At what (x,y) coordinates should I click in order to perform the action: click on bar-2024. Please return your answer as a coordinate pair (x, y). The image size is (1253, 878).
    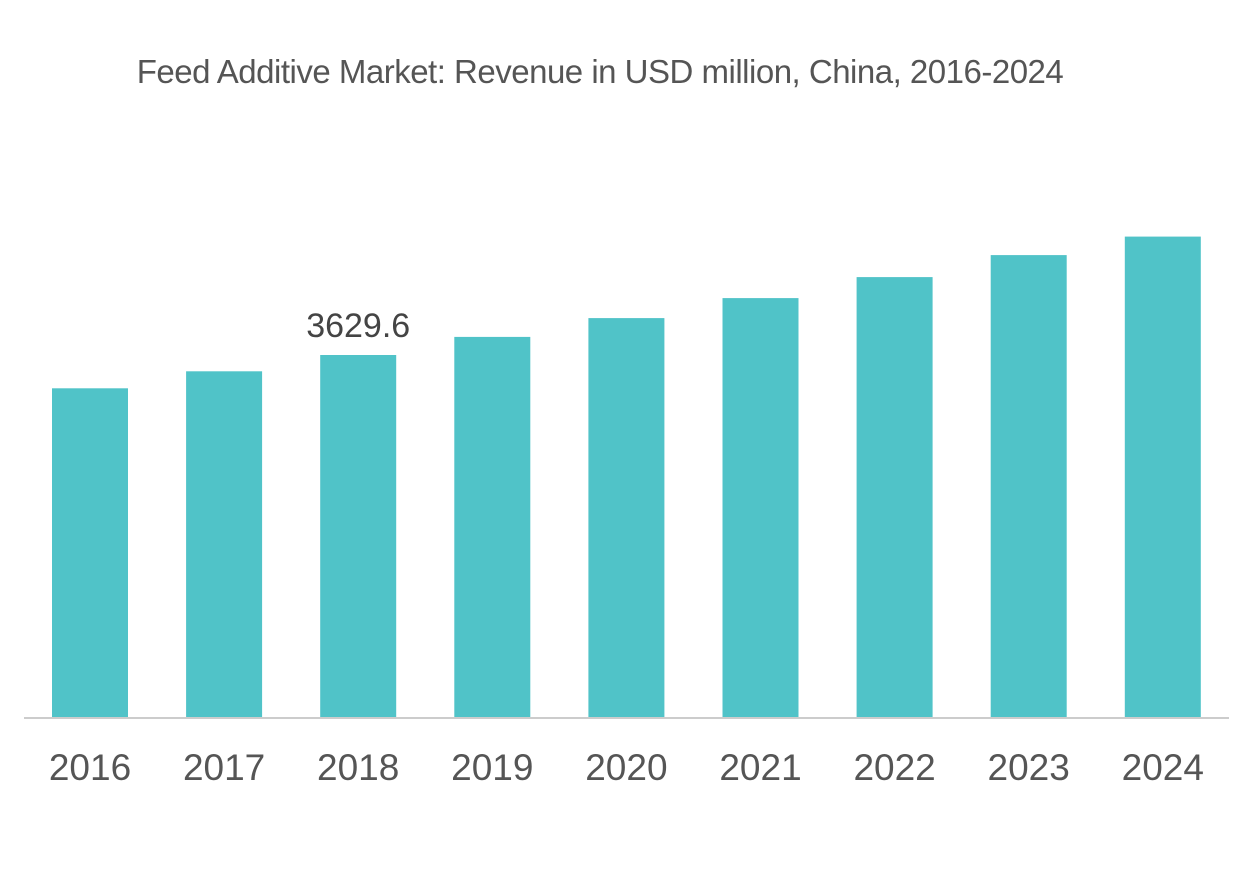
    Looking at the image, I should click on (1162, 477).